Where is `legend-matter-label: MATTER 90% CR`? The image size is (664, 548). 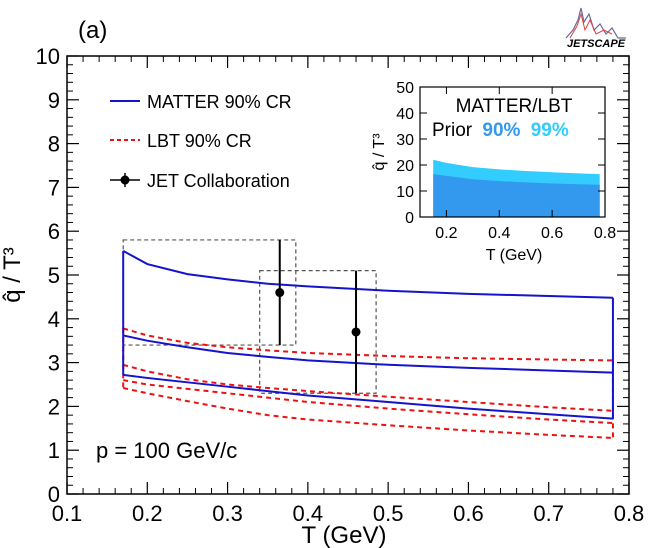
legend-matter-label: MATTER 90% CR is located at coordinates (219, 102).